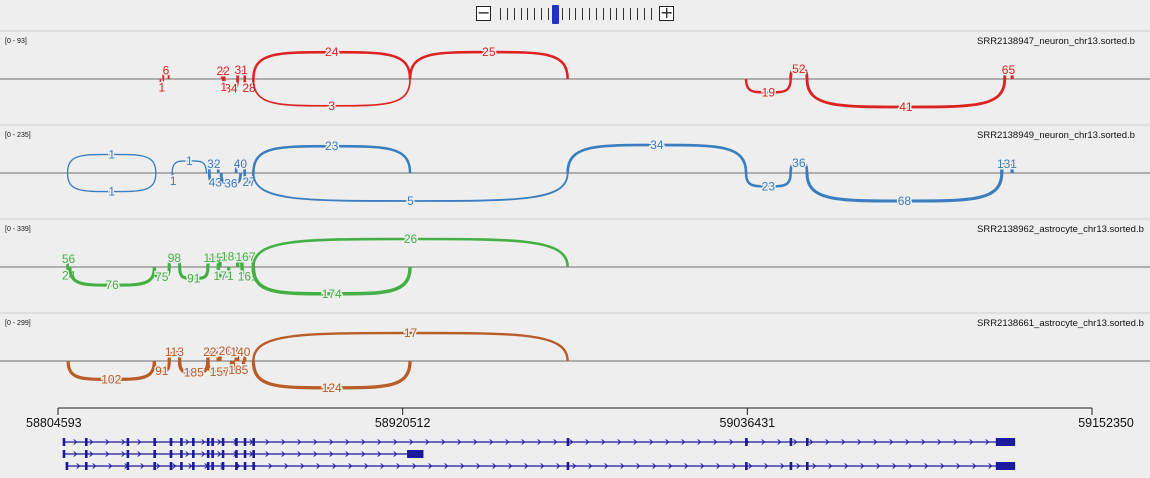 The image size is (1150, 478). Describe the element at coordinates (410, 201) in the screenshot. I see `junction-count: 5` at that location.